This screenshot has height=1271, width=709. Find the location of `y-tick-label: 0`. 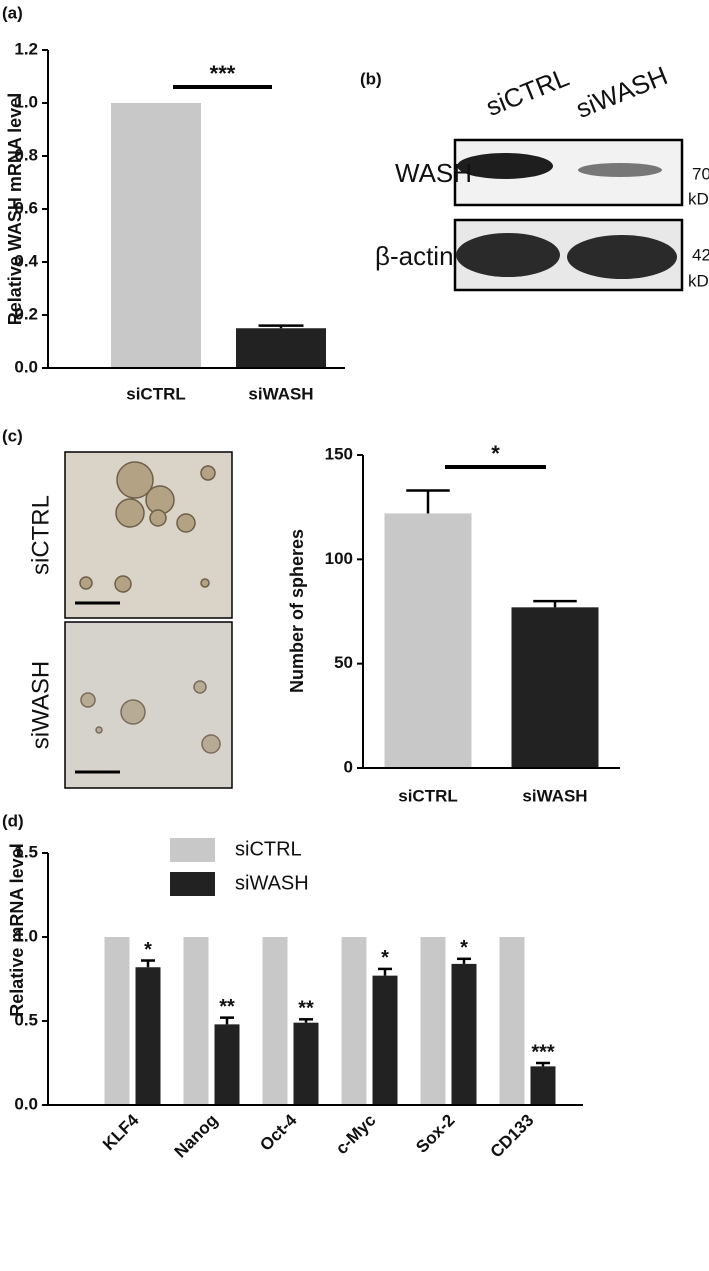

y-tick-label: 0 is located at coordinates (348, 766).